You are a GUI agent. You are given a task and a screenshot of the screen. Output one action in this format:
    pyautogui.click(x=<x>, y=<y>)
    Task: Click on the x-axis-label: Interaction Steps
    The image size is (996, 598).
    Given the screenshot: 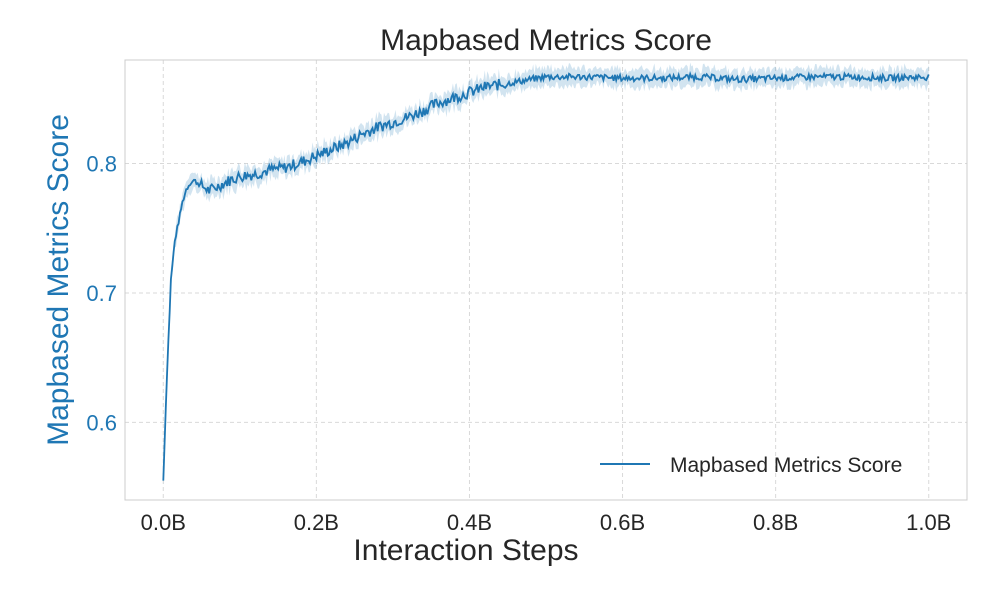 What is the action you would take?
    pyautogui.click(x=465, y=550)
    